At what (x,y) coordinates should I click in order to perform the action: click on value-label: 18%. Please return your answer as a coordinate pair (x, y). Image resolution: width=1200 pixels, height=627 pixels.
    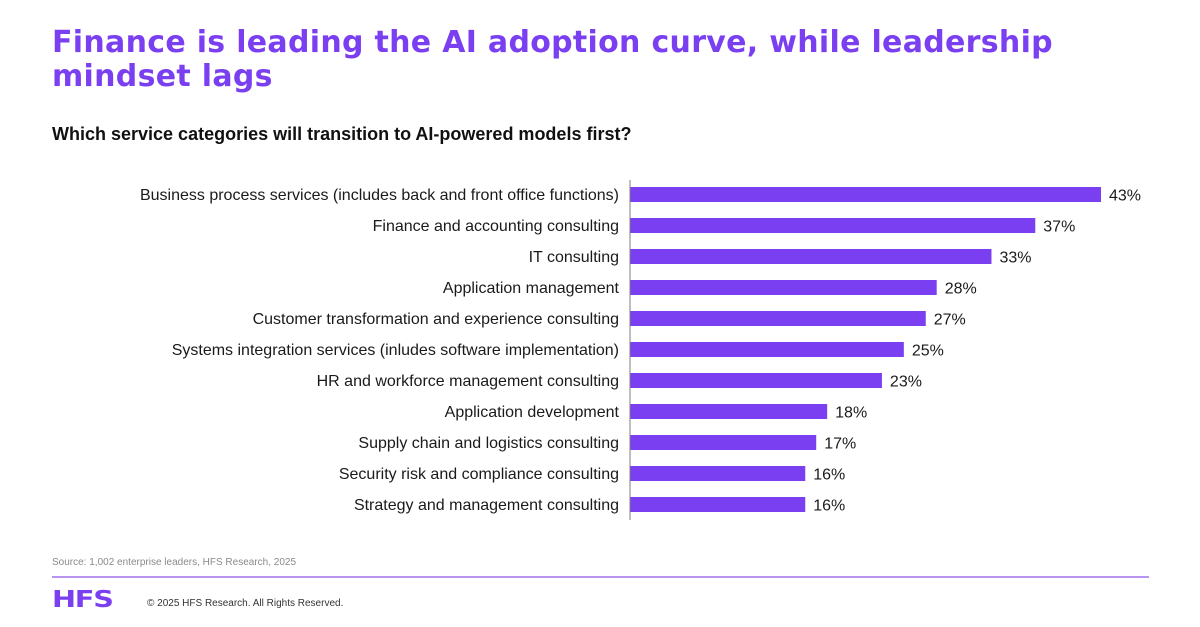
    Looking at the image, I should click on (851, 413).